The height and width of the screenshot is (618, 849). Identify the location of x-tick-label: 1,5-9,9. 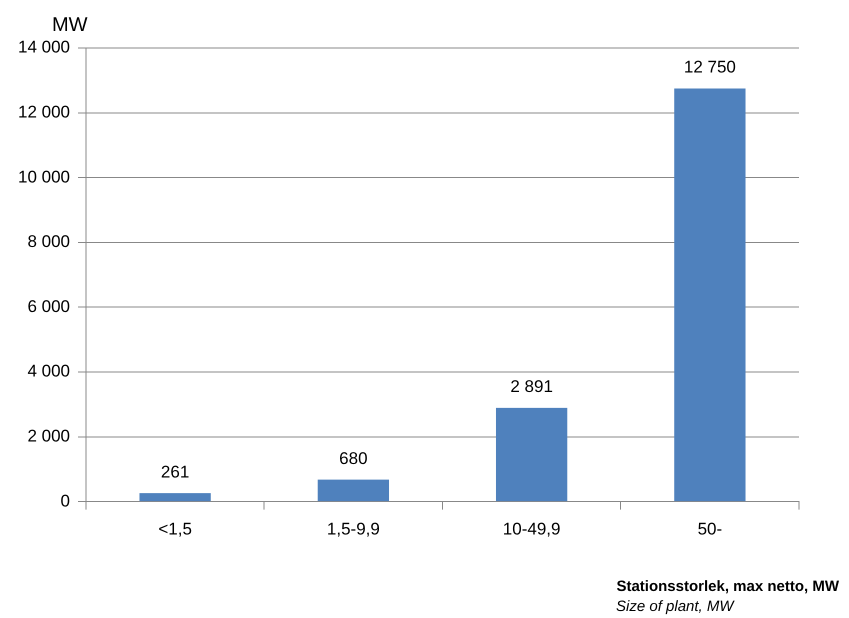
(353, 528).